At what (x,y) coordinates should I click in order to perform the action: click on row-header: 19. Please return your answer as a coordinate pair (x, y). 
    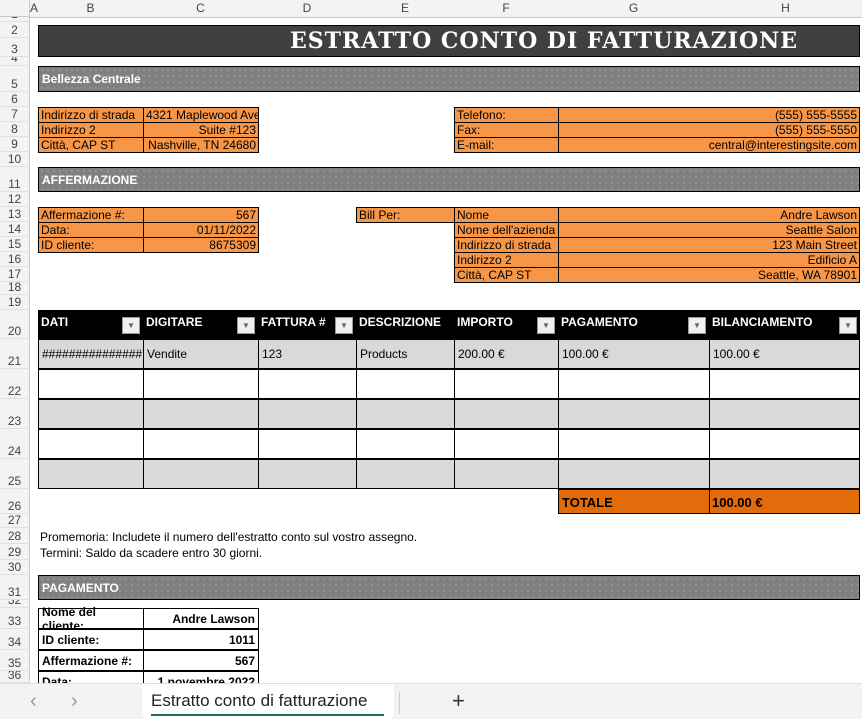
    Looking at the image, I should click on (15, 302).